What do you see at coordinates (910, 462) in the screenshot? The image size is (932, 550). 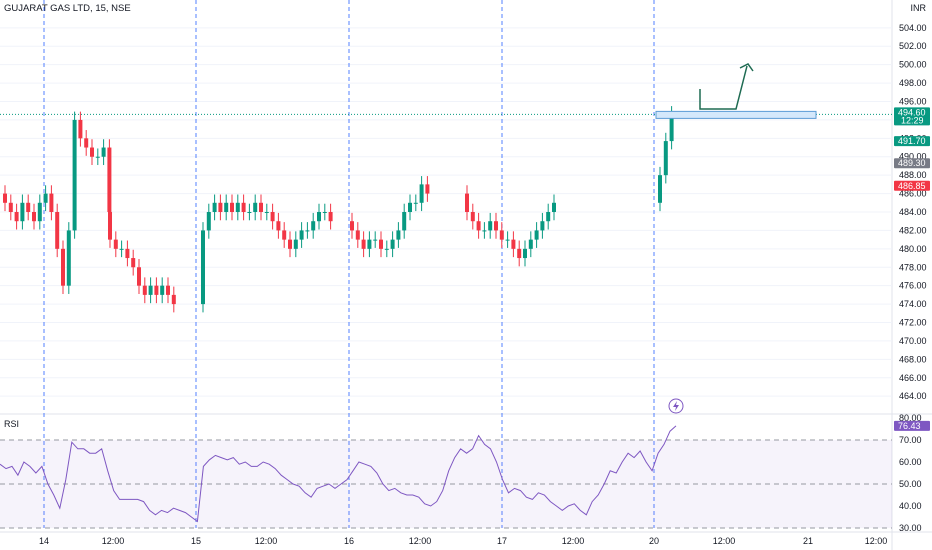 I see `rsi-tick-label: 60.00` at bounding box center [910, 462].